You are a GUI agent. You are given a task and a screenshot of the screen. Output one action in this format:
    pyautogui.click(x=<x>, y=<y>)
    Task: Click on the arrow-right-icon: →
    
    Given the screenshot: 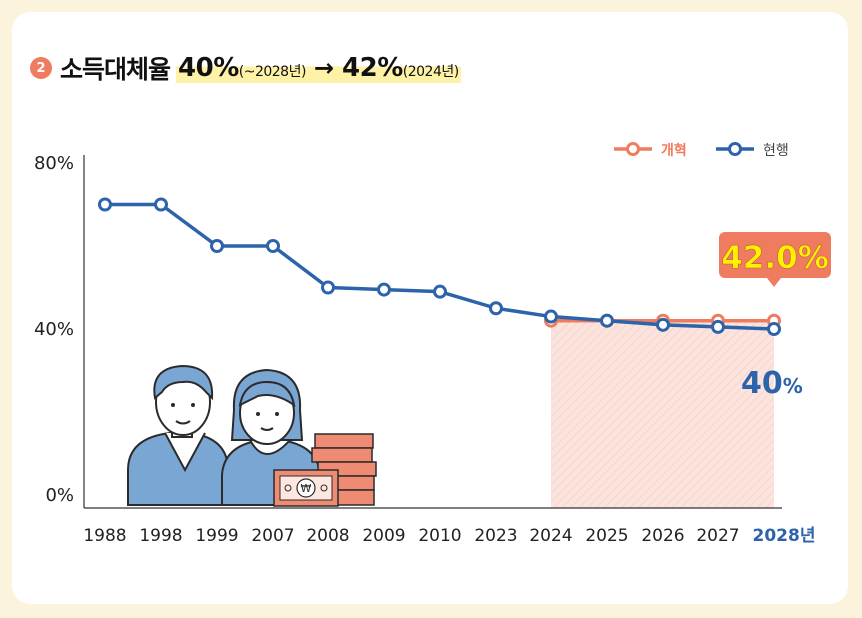 What is the action you would take?
    pyautogui.click(x=324, y=68)
    